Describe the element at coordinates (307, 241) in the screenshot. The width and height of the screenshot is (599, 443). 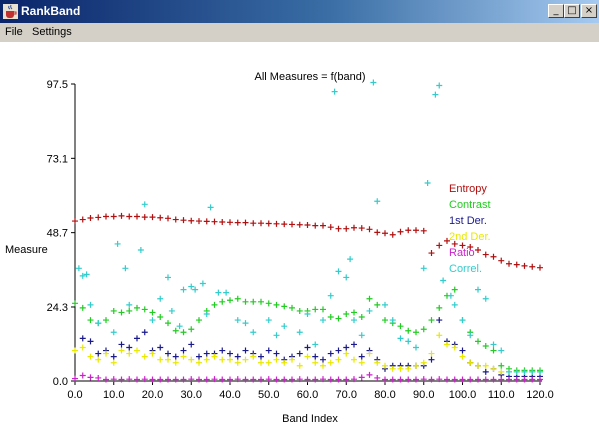
I see `series-entropy` at that location.